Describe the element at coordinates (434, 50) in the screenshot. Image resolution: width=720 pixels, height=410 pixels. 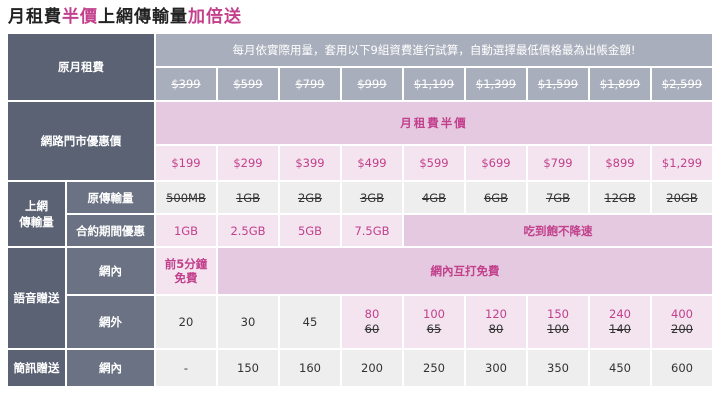
I see `original-fee-note: 每月依實際用量，套用以下9組資費進行試算，自動選擇最低價格最為出帳金額!` at that location.